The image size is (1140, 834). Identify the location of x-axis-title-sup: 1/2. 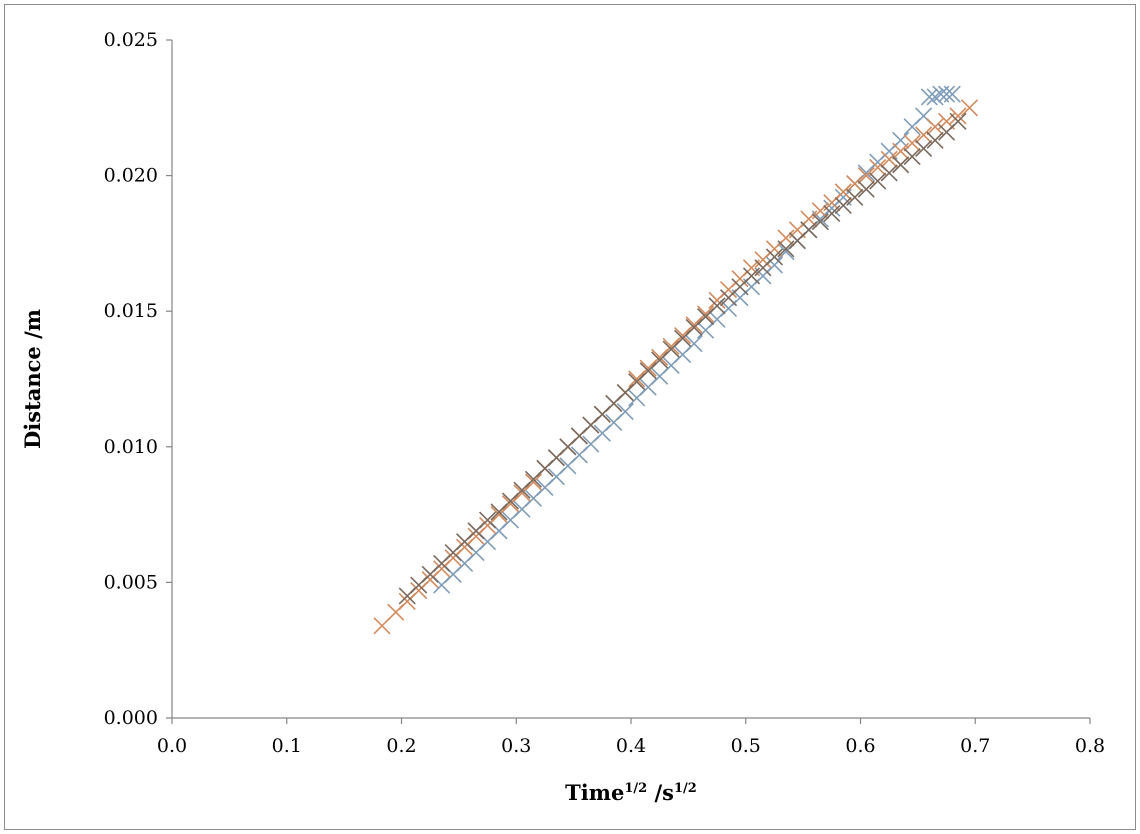
(635, 788).